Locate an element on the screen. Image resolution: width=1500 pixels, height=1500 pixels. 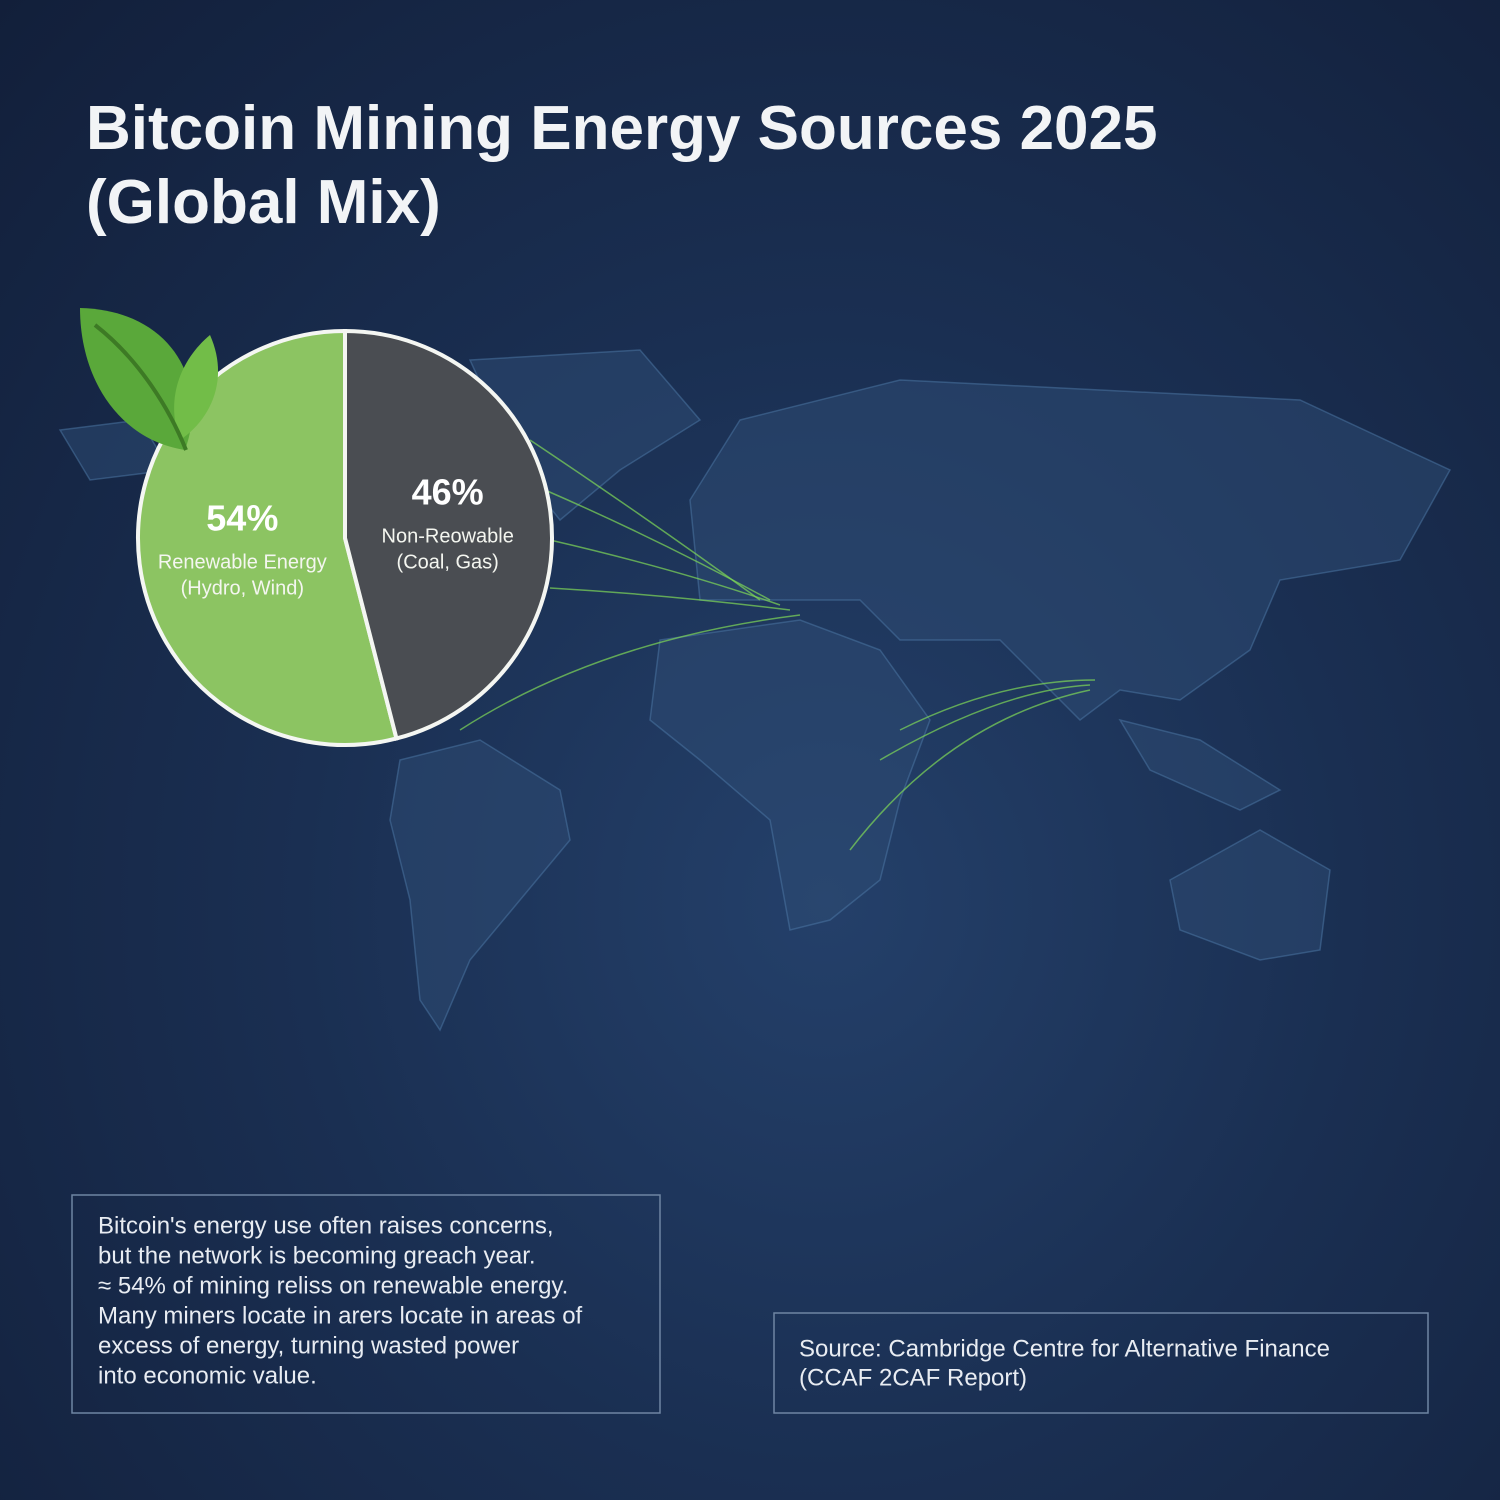
slice-detail-label: (Hydro, Wind) is located at coordinates (242, 588).